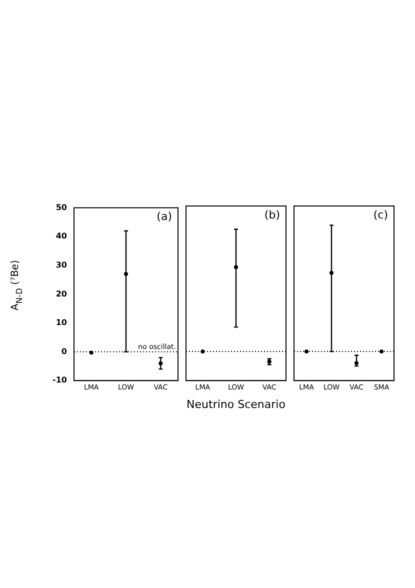 Image resolution: width=415 pixels, height=588 pixels. I want to click on annotation: (a), so click(164, 217).